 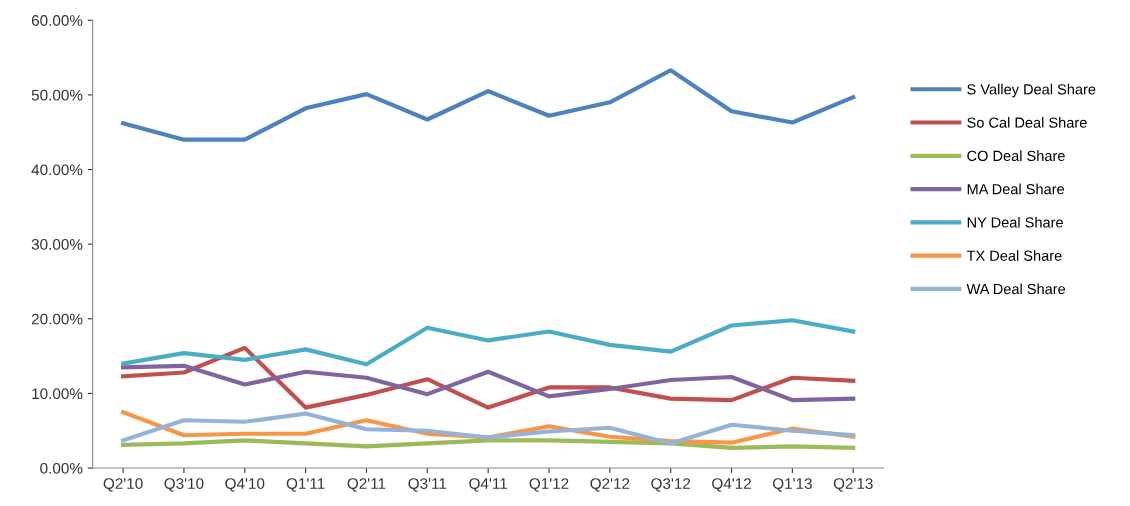 I want to click on y-tick-label: 60.00%, so click(x=57, y=20).